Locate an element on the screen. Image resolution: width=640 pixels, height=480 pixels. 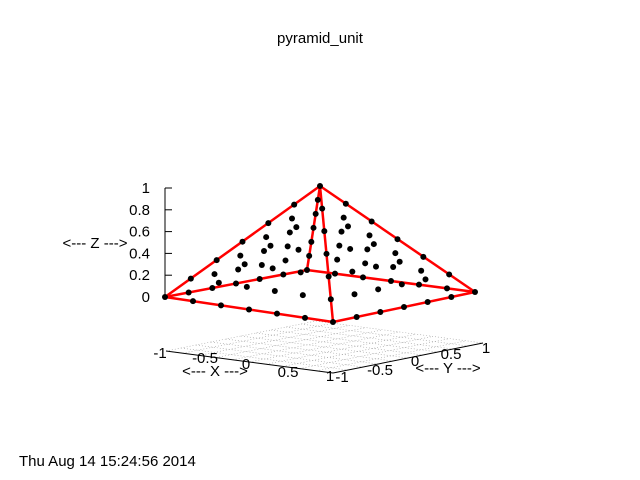
z-tick-label: 0.6 is located at coordinates (139, 232).